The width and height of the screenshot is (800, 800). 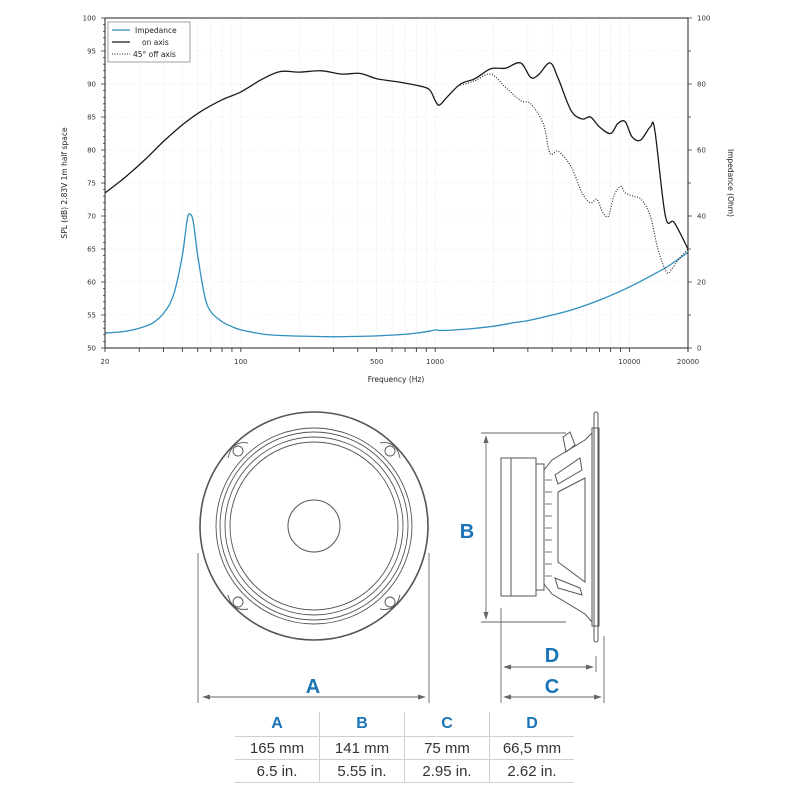 I want to click on speaker-surround-ring, so click(x=314, y=526).